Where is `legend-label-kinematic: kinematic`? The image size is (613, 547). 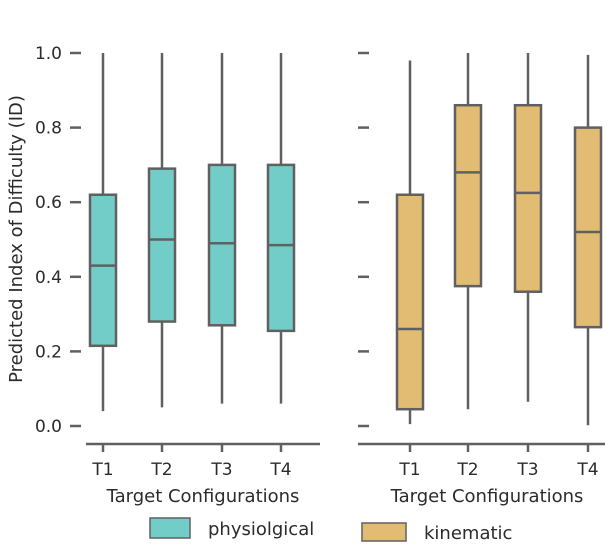 legend-label-kinematic: kinematic is located at coordinates (468, 533).